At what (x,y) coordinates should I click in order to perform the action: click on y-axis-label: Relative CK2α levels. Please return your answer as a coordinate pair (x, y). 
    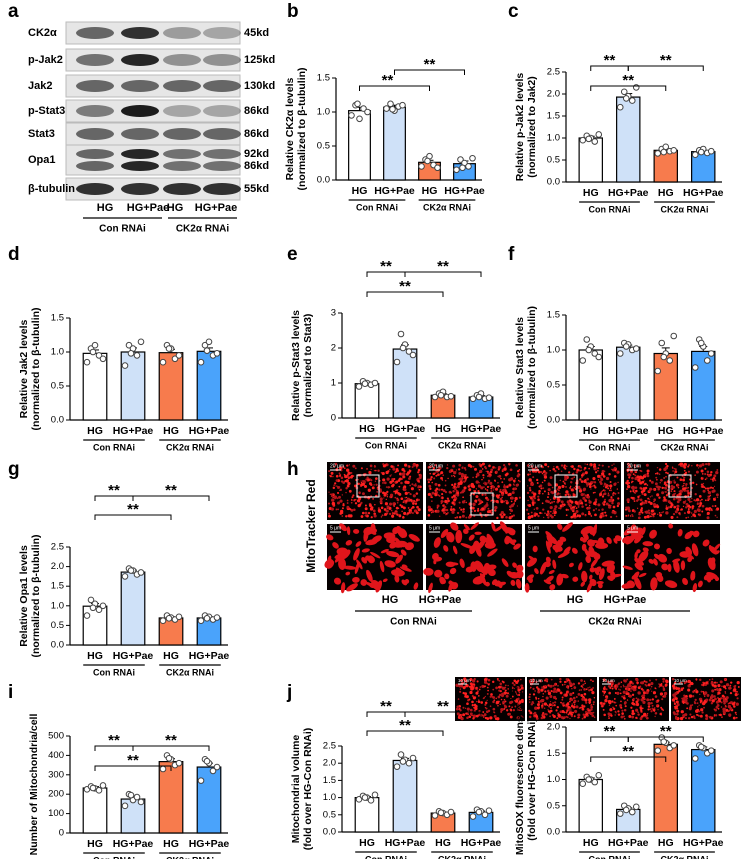
    Looking at the image, I should click on (290, 128).